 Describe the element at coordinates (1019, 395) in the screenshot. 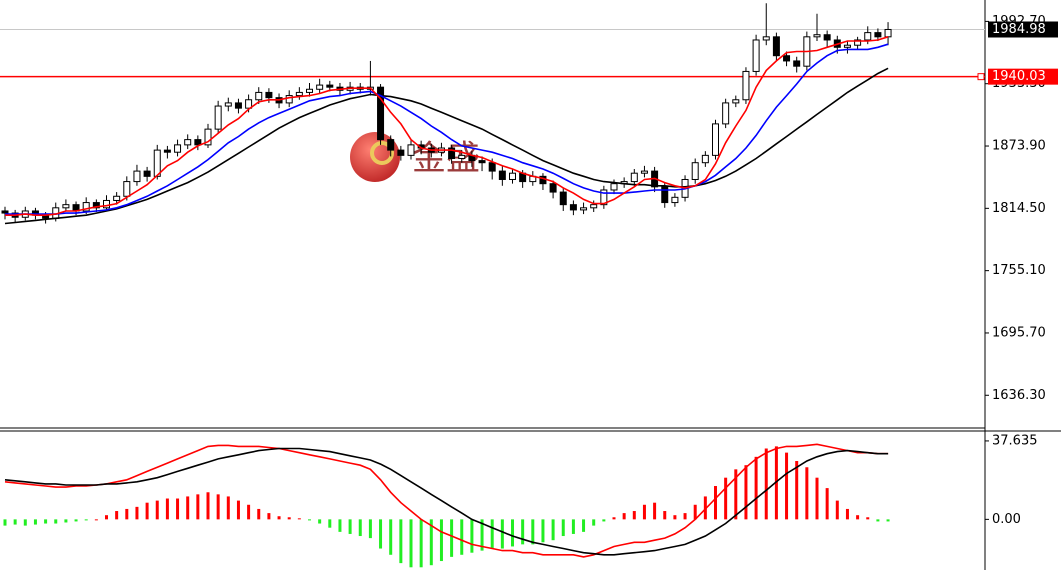

I see `y-tick-label: 1636.30` at that location.